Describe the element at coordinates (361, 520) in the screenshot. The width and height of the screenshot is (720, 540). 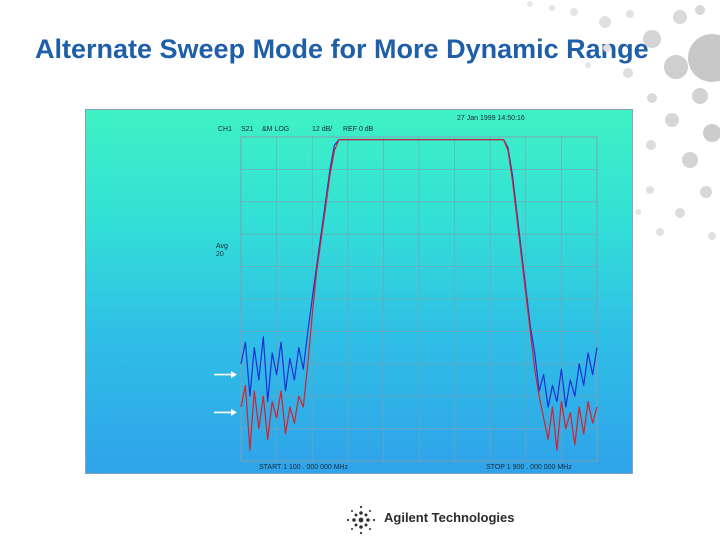
I see `agilent-logo-icon` at that location.